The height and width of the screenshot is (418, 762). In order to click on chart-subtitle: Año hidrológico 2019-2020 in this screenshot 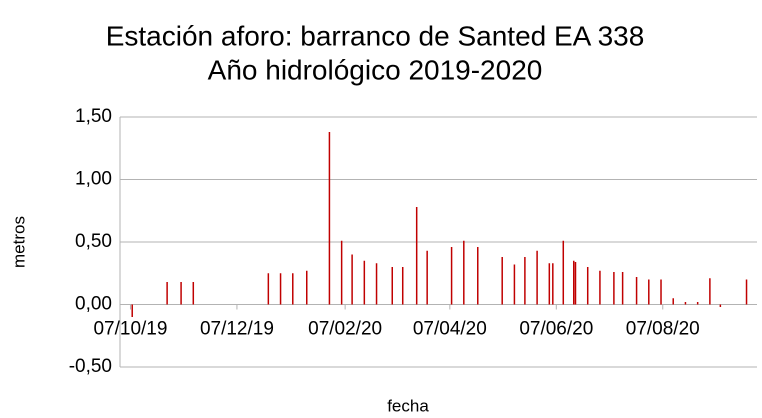, I will do `click(375, 69)`.